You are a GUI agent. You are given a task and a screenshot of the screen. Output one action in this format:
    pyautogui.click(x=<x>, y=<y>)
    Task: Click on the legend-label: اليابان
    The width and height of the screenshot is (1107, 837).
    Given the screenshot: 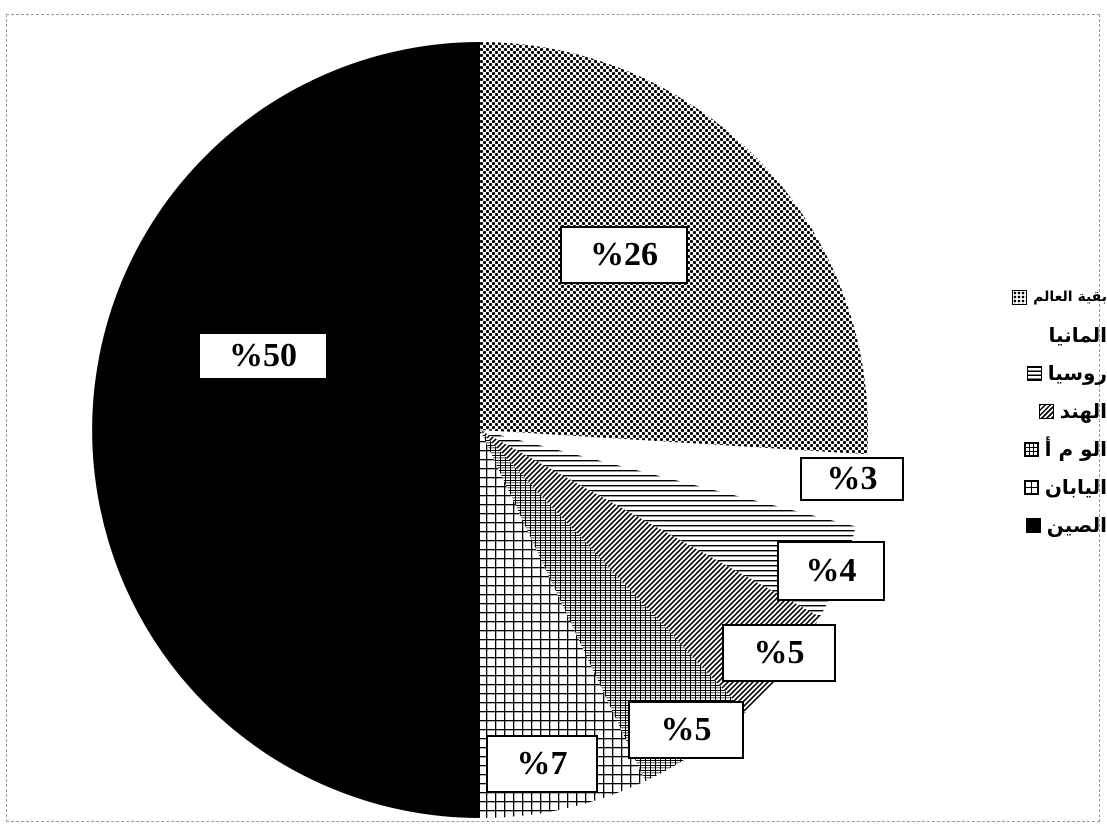 What is the action you would take?
    pyautogui.click(x=1075, y=487)
    